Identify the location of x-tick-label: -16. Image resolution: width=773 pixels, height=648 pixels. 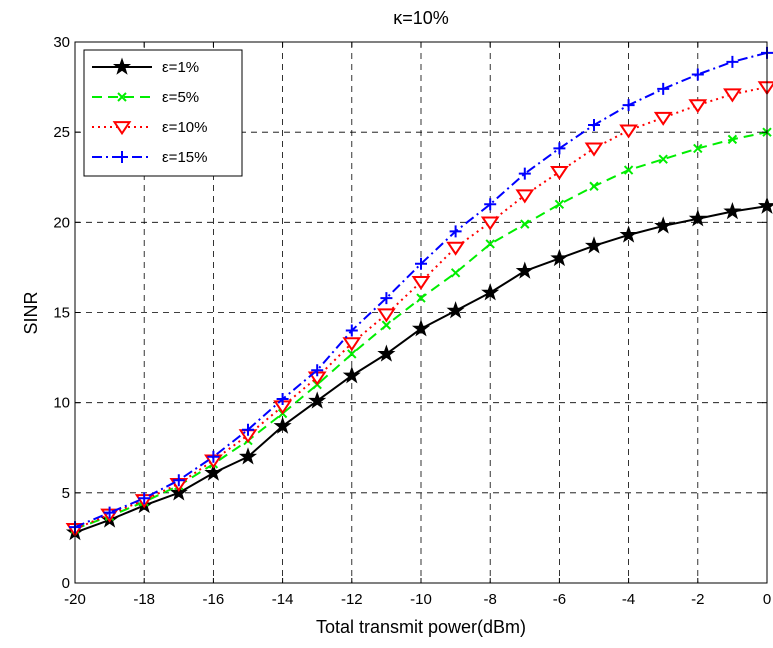
(214, 599).